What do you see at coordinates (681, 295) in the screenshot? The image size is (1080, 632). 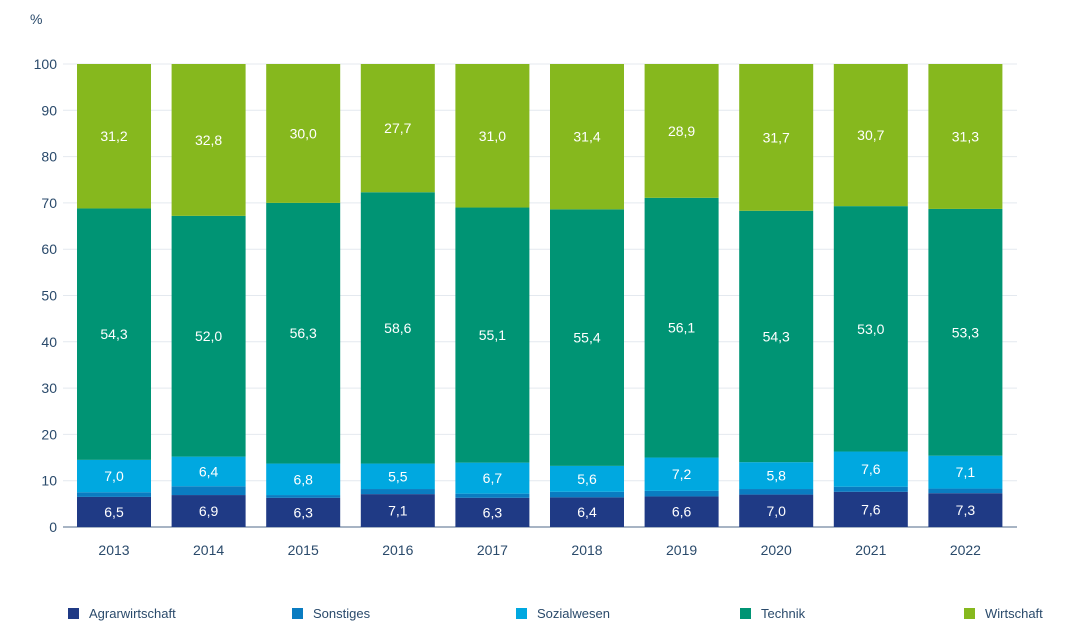 I see `bar-group-2019: 6,6 7,2 56,1 28,9` at bounding box center [681, 295].